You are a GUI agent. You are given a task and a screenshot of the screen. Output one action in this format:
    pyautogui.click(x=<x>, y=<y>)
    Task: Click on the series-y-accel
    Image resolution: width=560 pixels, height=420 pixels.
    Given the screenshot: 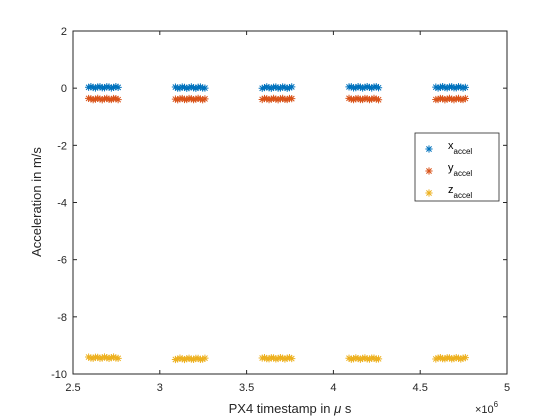 What is the action you would take?
    pyautogui.click(x=277, y=99)
    